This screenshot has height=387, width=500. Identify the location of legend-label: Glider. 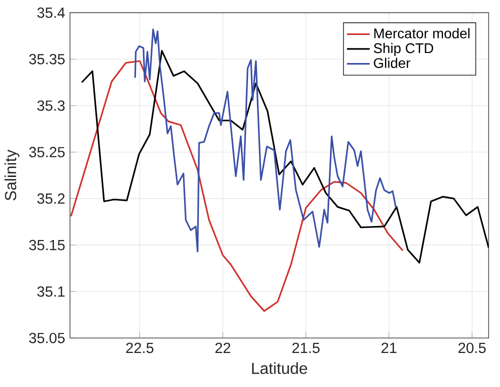
(392, 63).